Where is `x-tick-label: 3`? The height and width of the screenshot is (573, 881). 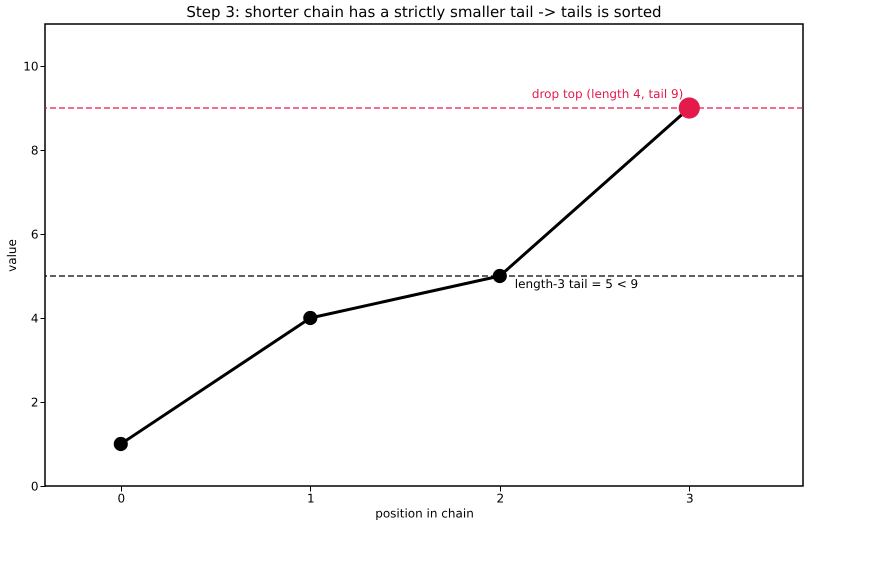
x-tick-label: 3 is located at coordinates (690, 499).